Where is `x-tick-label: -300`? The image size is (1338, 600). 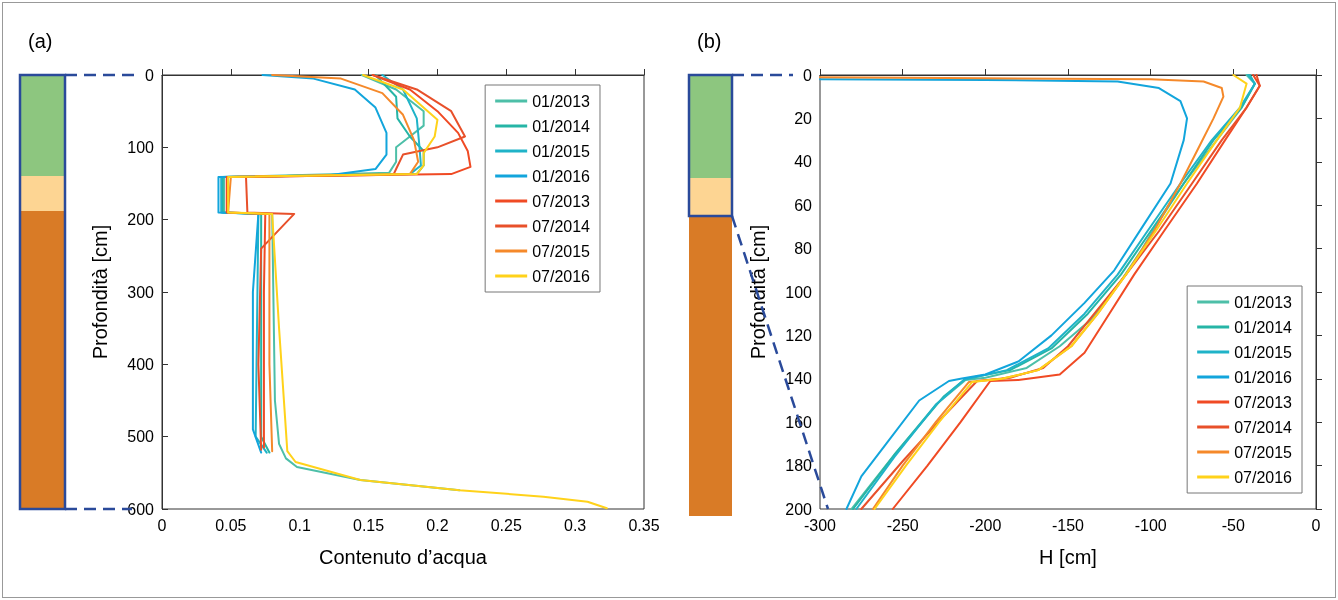
x-tick-label: -300 is located at coordinates (820, 525).